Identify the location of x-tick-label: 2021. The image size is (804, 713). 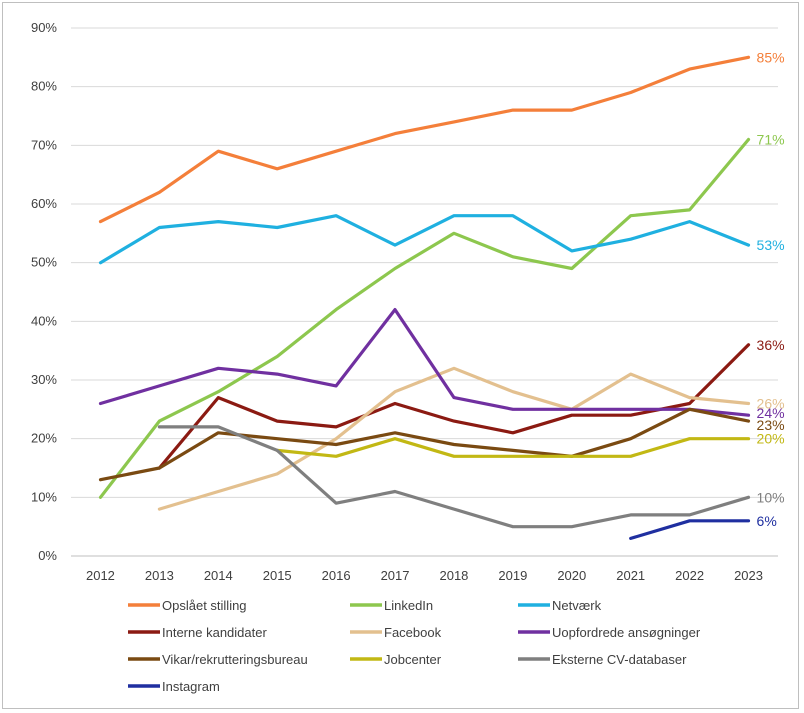
(630, 575).